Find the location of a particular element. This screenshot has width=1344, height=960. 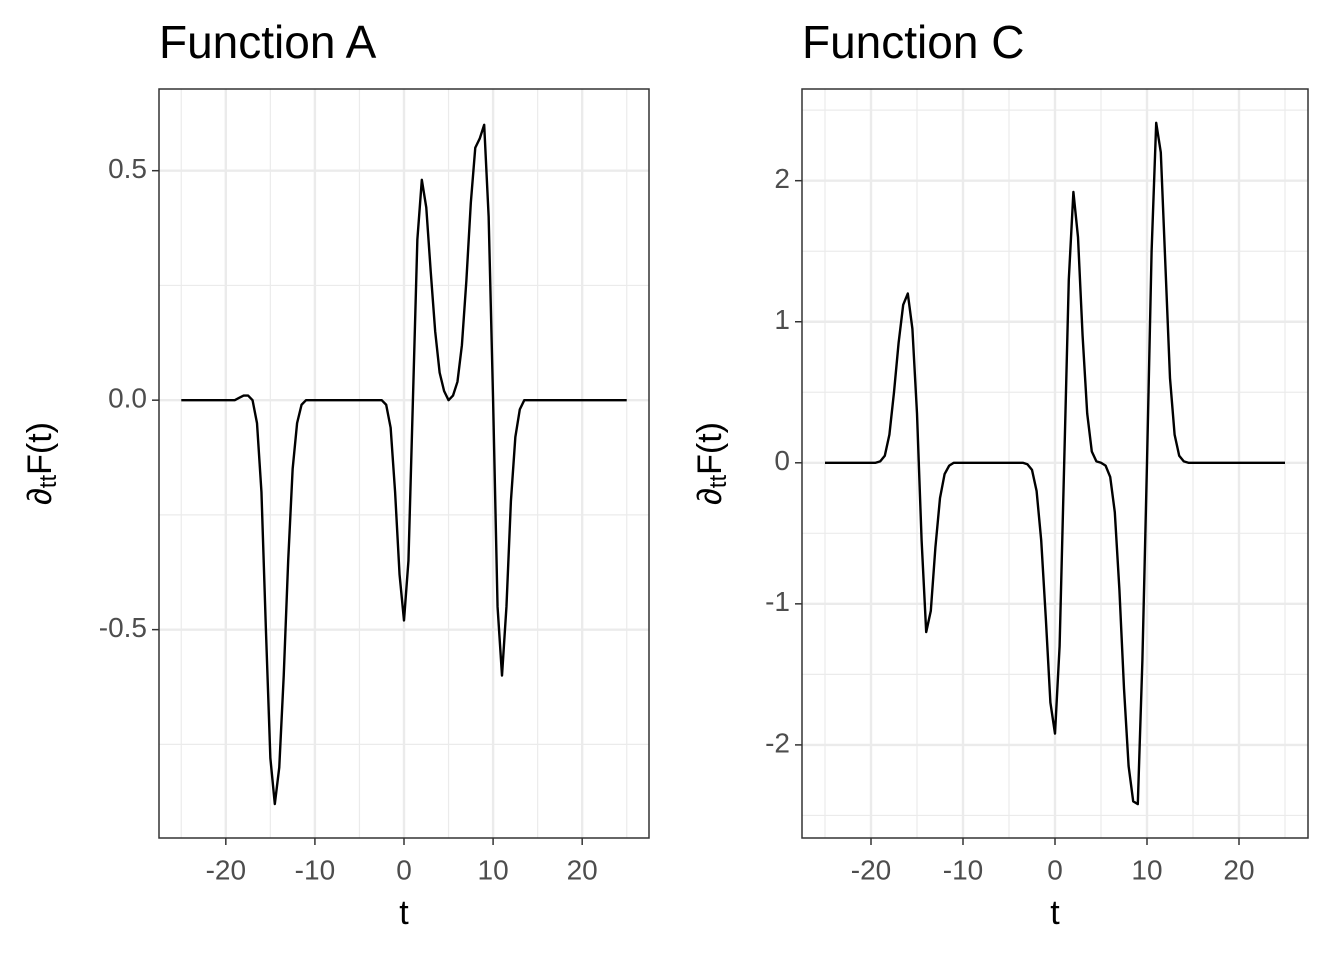

y-tick-label: 0 is located at coordinates (782, 460).